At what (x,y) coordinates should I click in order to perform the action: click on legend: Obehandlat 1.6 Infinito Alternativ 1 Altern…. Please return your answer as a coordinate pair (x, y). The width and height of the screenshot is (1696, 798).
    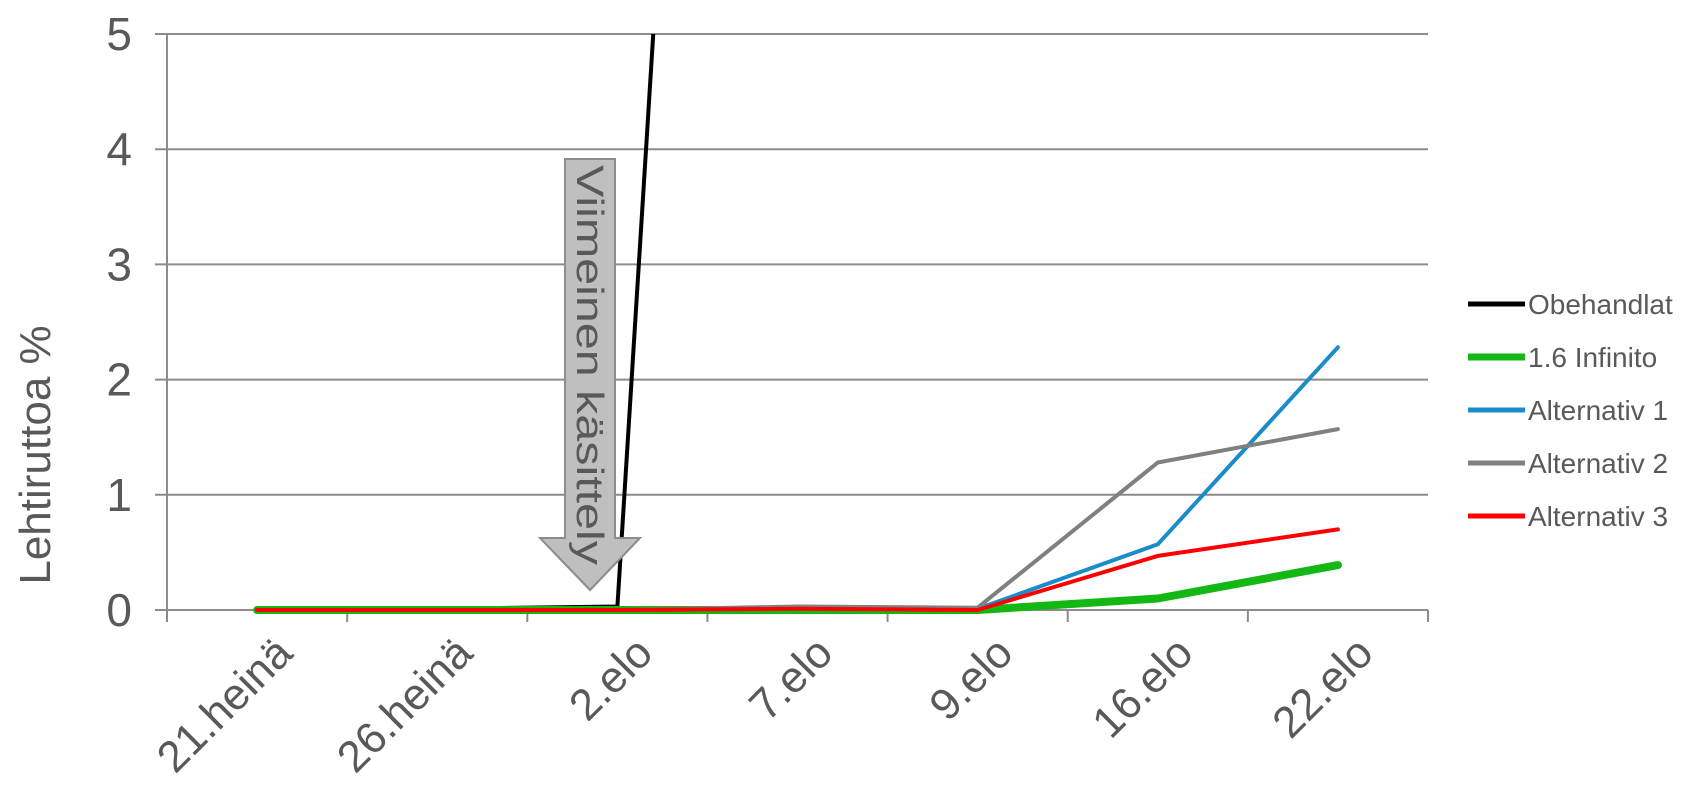
    Looking at the image, I should click on (1570, 410).